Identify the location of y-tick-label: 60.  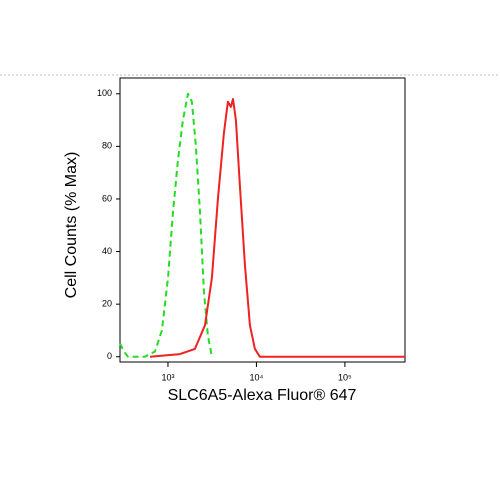
(107, 198).